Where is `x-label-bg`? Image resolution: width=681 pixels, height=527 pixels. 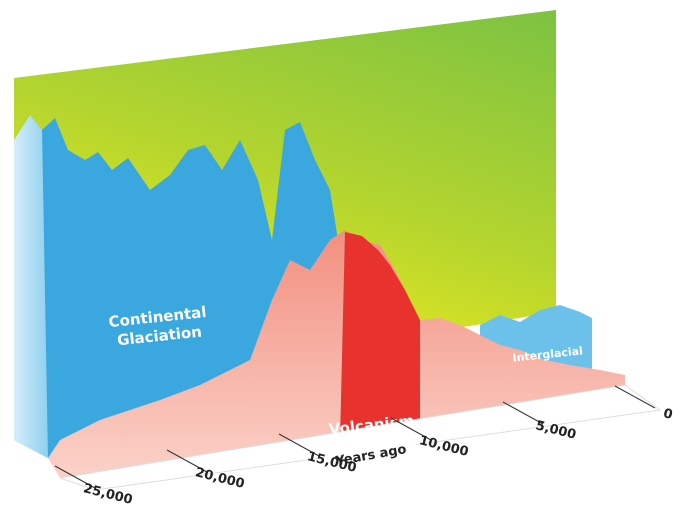
x-label-bg is located at coordinates (370, 454).